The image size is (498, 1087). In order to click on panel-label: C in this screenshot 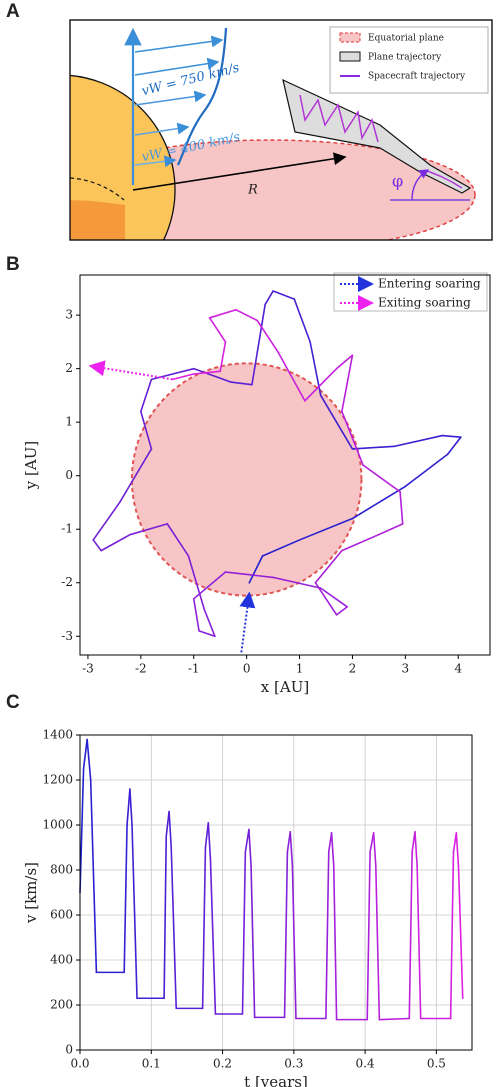, I will do `click(13, 702)`.